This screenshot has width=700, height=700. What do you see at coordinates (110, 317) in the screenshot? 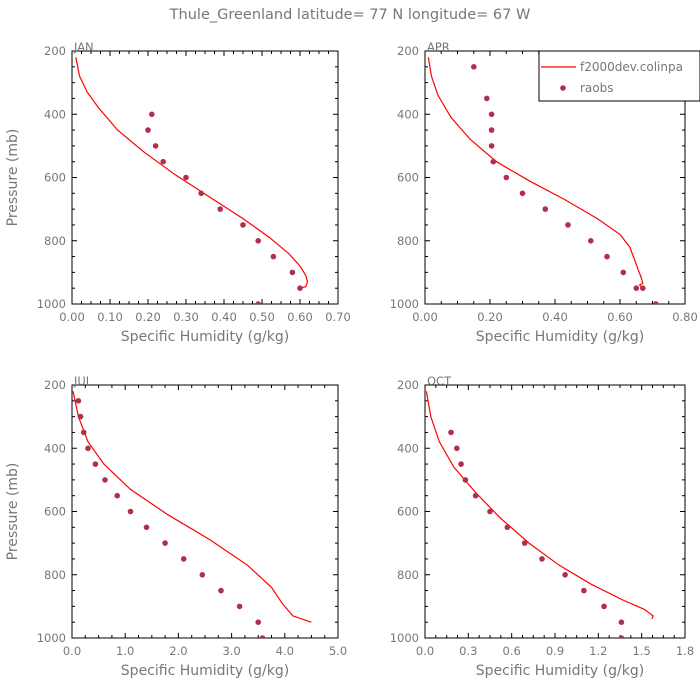
I see `x-tick-label: 0.10` at bounding box center [110, 317].